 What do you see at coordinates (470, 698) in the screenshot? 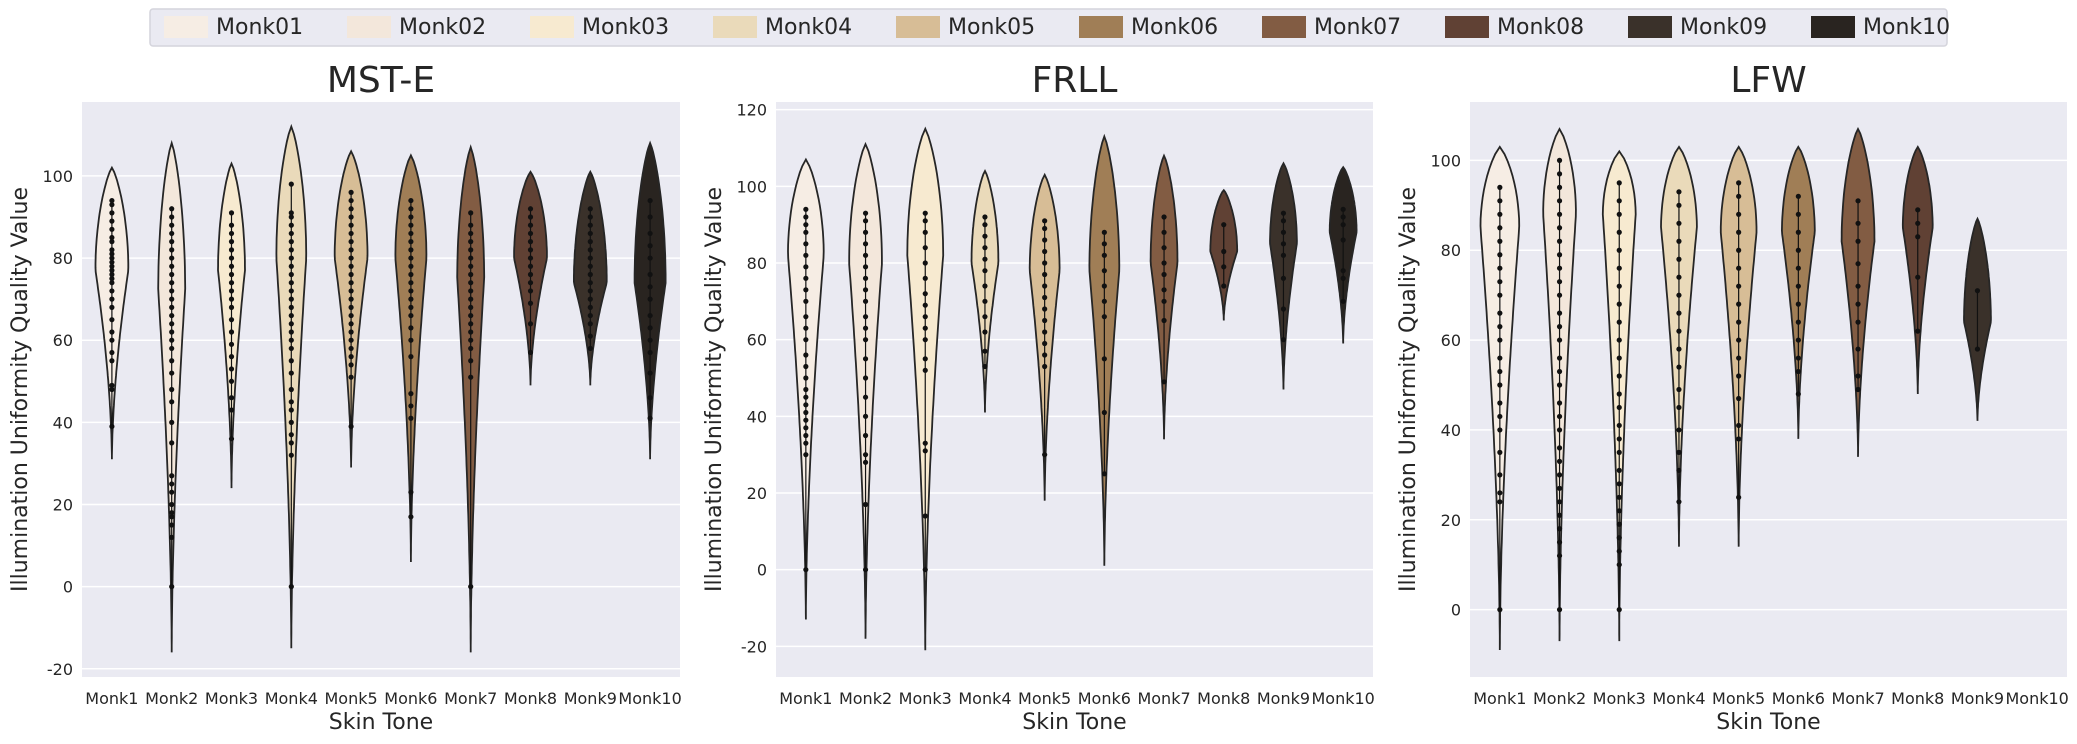
I see `x-tick-label: Monk7` at bounding box center [470, 698].